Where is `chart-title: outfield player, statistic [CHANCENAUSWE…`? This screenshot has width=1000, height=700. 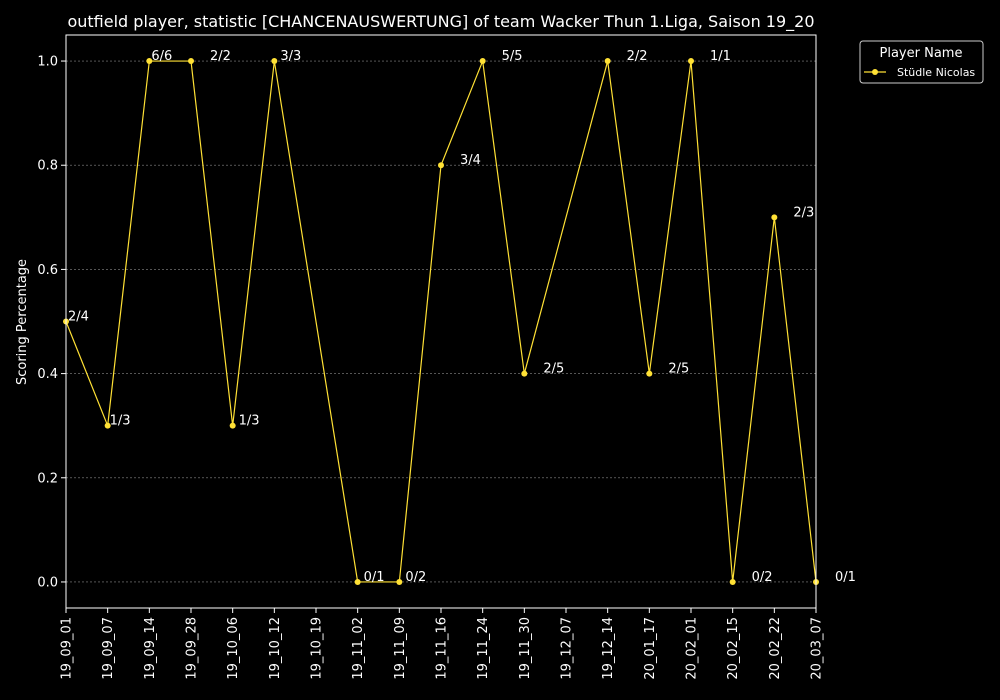
chart-title: outfield player, statistic [CHANCENAUSWE… is located at coordinates (440, 22).